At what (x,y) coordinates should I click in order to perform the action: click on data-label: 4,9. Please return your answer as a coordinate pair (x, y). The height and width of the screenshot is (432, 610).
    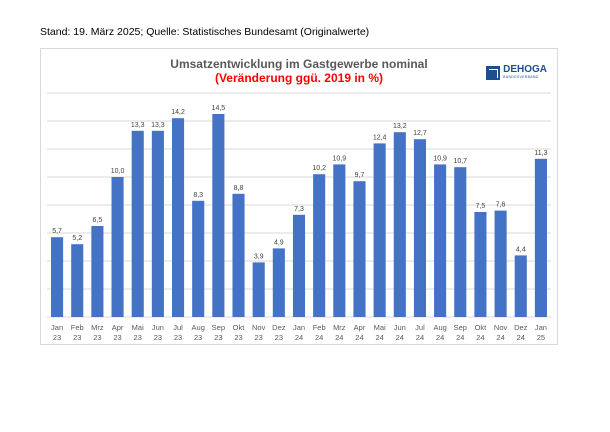
    Looking at the image, I should click on (279, 242).